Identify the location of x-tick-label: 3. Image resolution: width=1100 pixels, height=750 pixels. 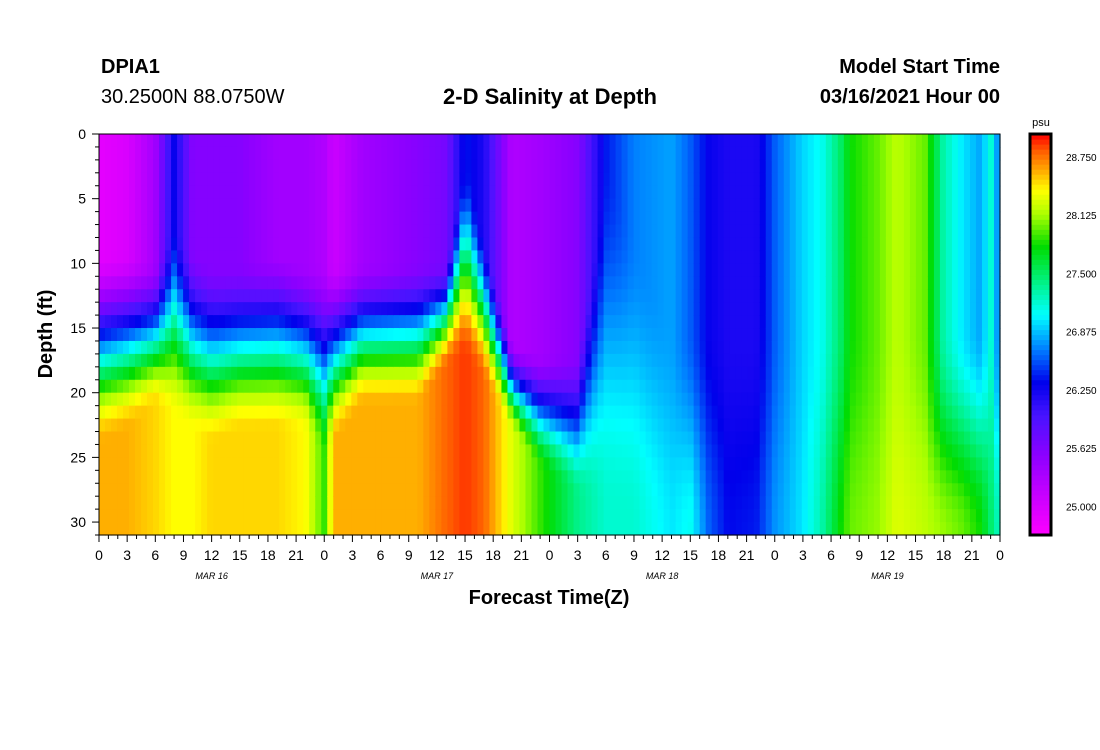
(127, 555).